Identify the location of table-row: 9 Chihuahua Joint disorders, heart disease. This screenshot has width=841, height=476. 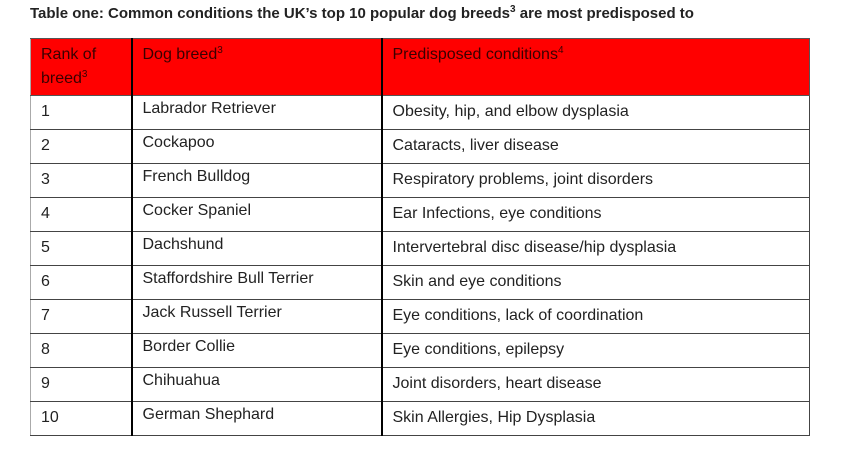
(420, 384).